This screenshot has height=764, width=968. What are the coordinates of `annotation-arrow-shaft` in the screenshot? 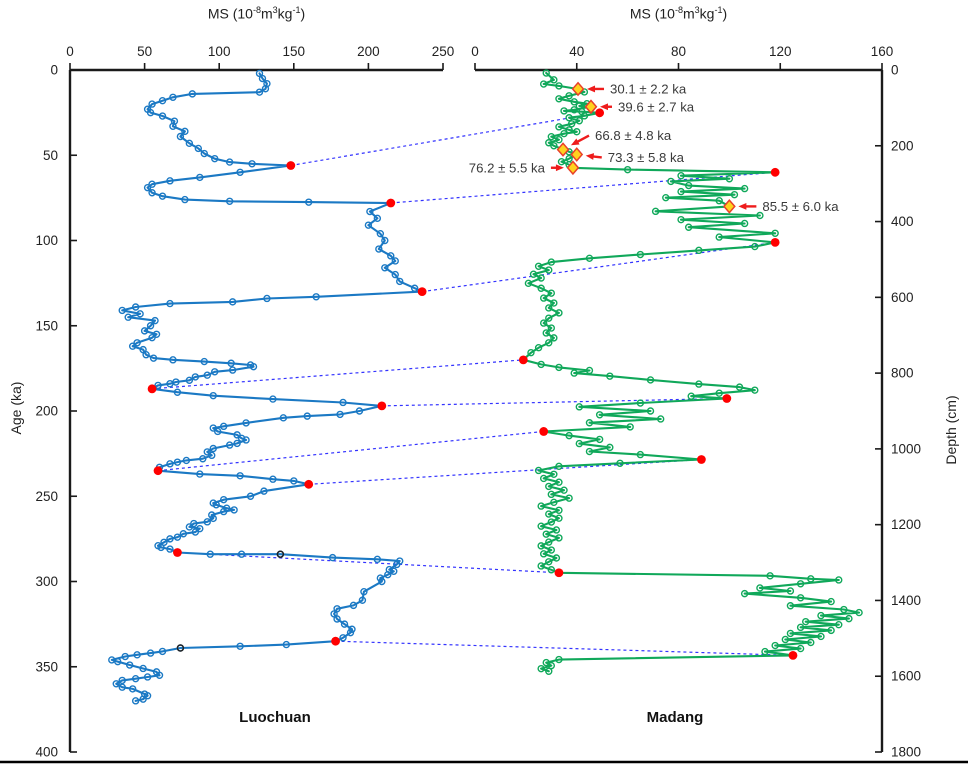 It's located at (583, 139).